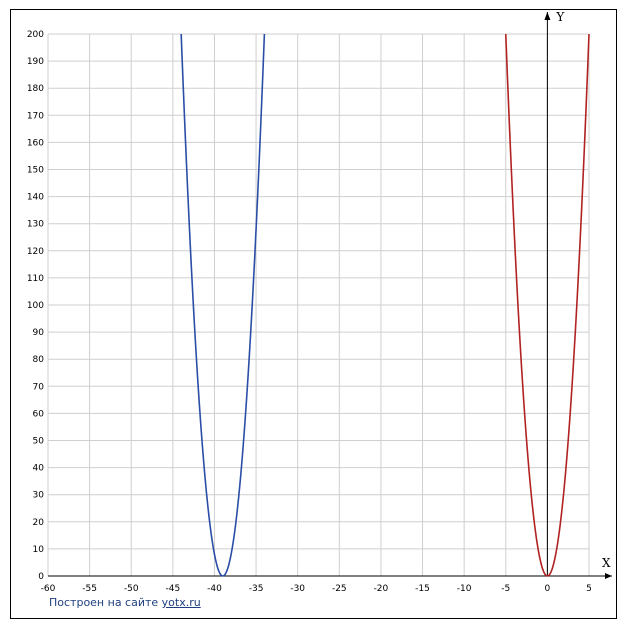  Describe the element at coordinates (181, 602) in the screenshot. I see `credit-link: yotx.ru` at that location.